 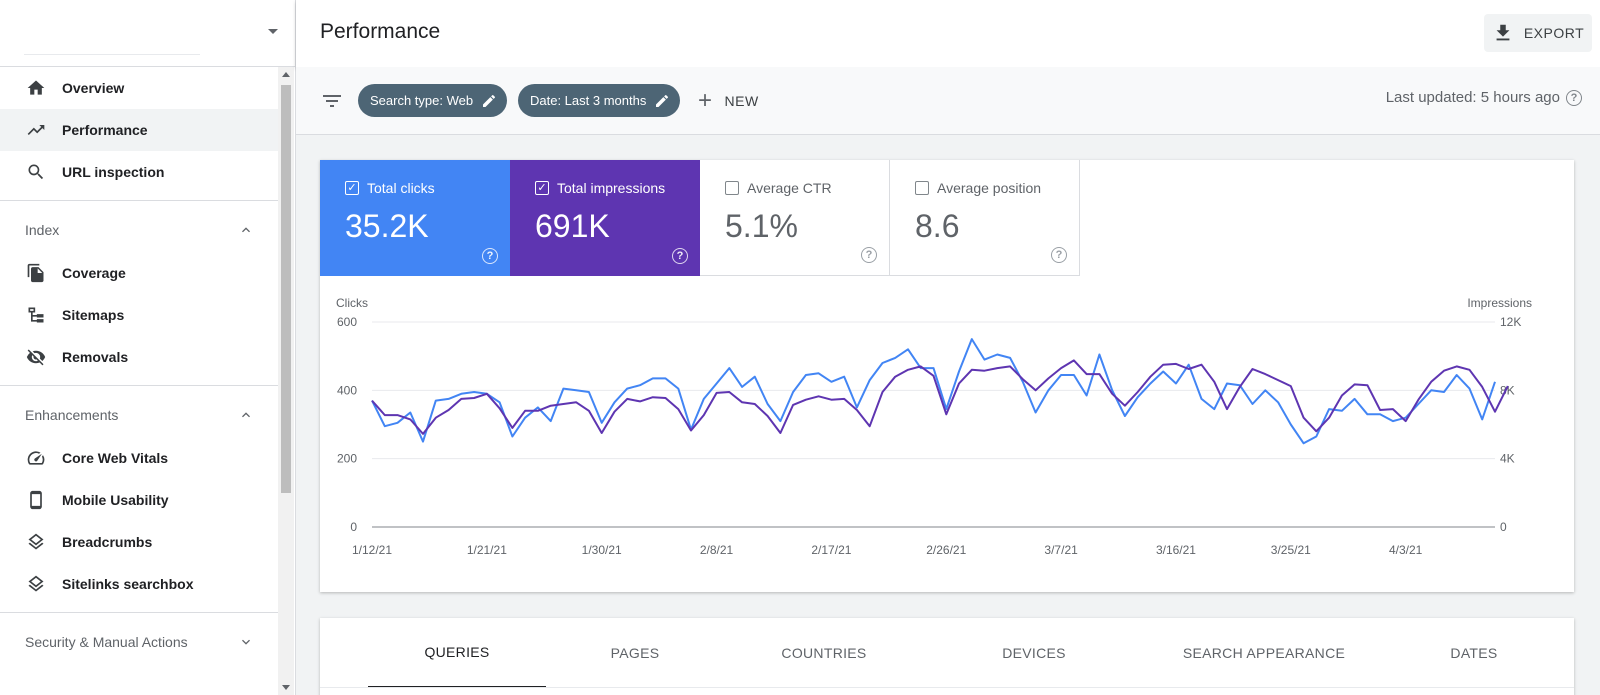 I want to click on sidebar-item-core-web-vitals: Core Web Vitals, so click(x=139, y=458).